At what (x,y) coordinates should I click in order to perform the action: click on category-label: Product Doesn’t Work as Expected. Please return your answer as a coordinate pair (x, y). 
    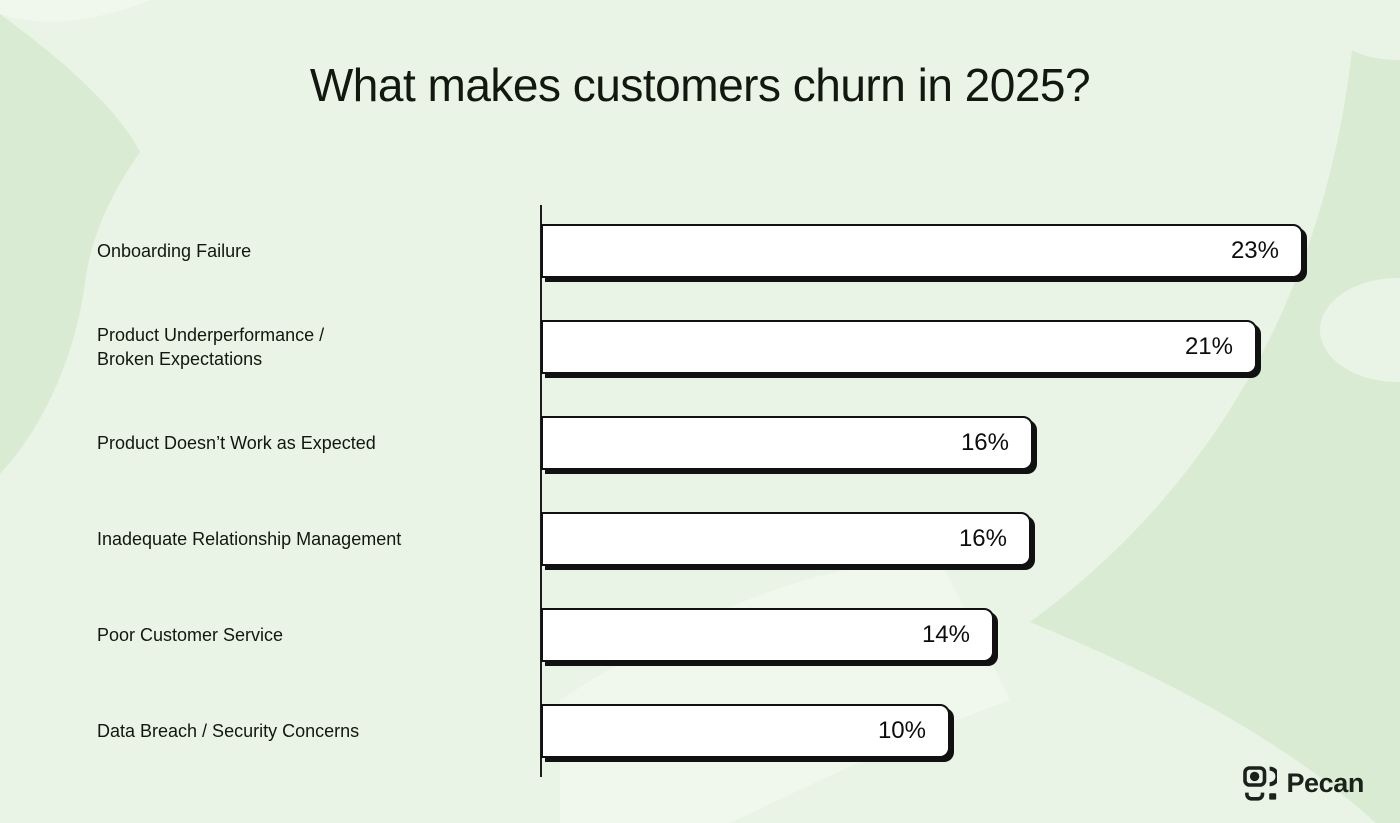
    Looking at the image, I should click on (236, 443).